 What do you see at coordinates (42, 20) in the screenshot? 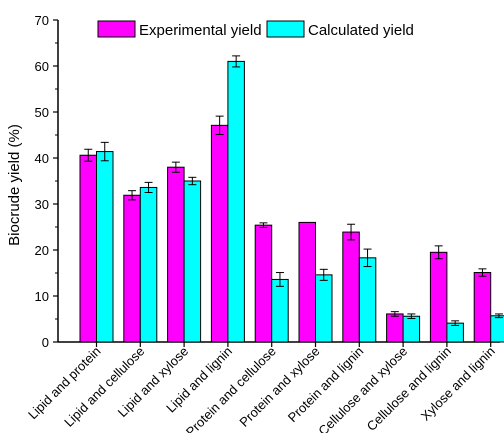
I see `y-tick-label: 70` at bounding box center [42, 20].